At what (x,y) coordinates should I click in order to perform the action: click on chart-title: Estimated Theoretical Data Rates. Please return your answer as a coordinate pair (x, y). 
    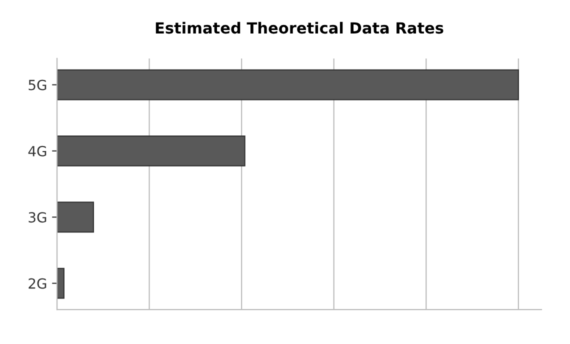
    Looking at the image, I should click on (300, 28).